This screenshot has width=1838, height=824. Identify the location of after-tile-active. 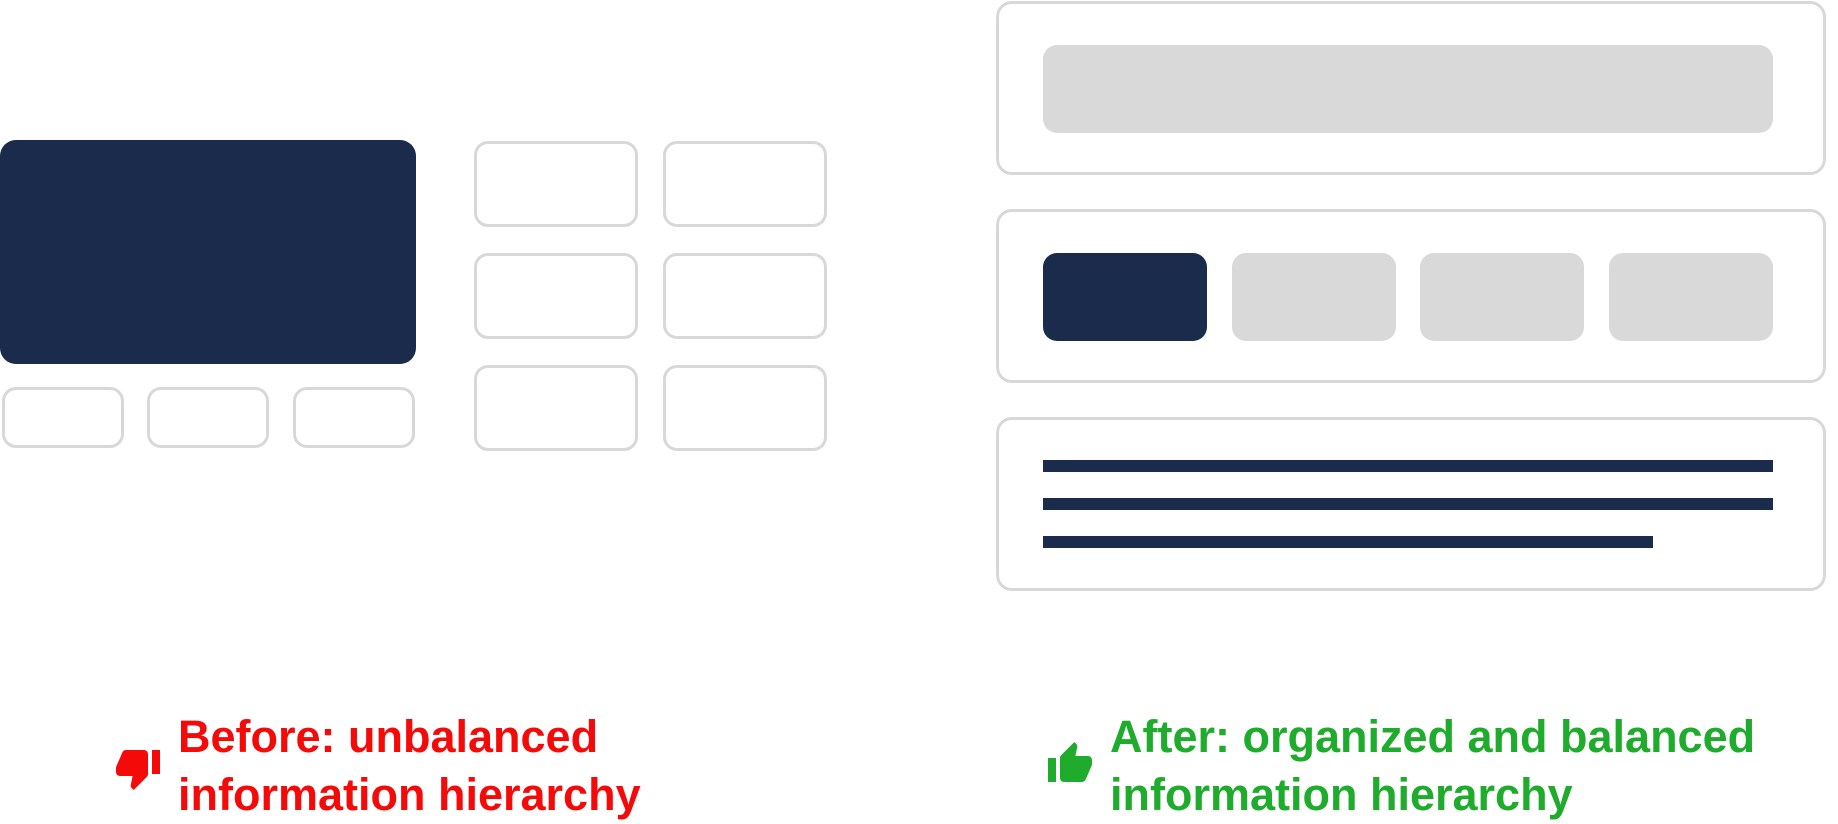
(1125, 297).